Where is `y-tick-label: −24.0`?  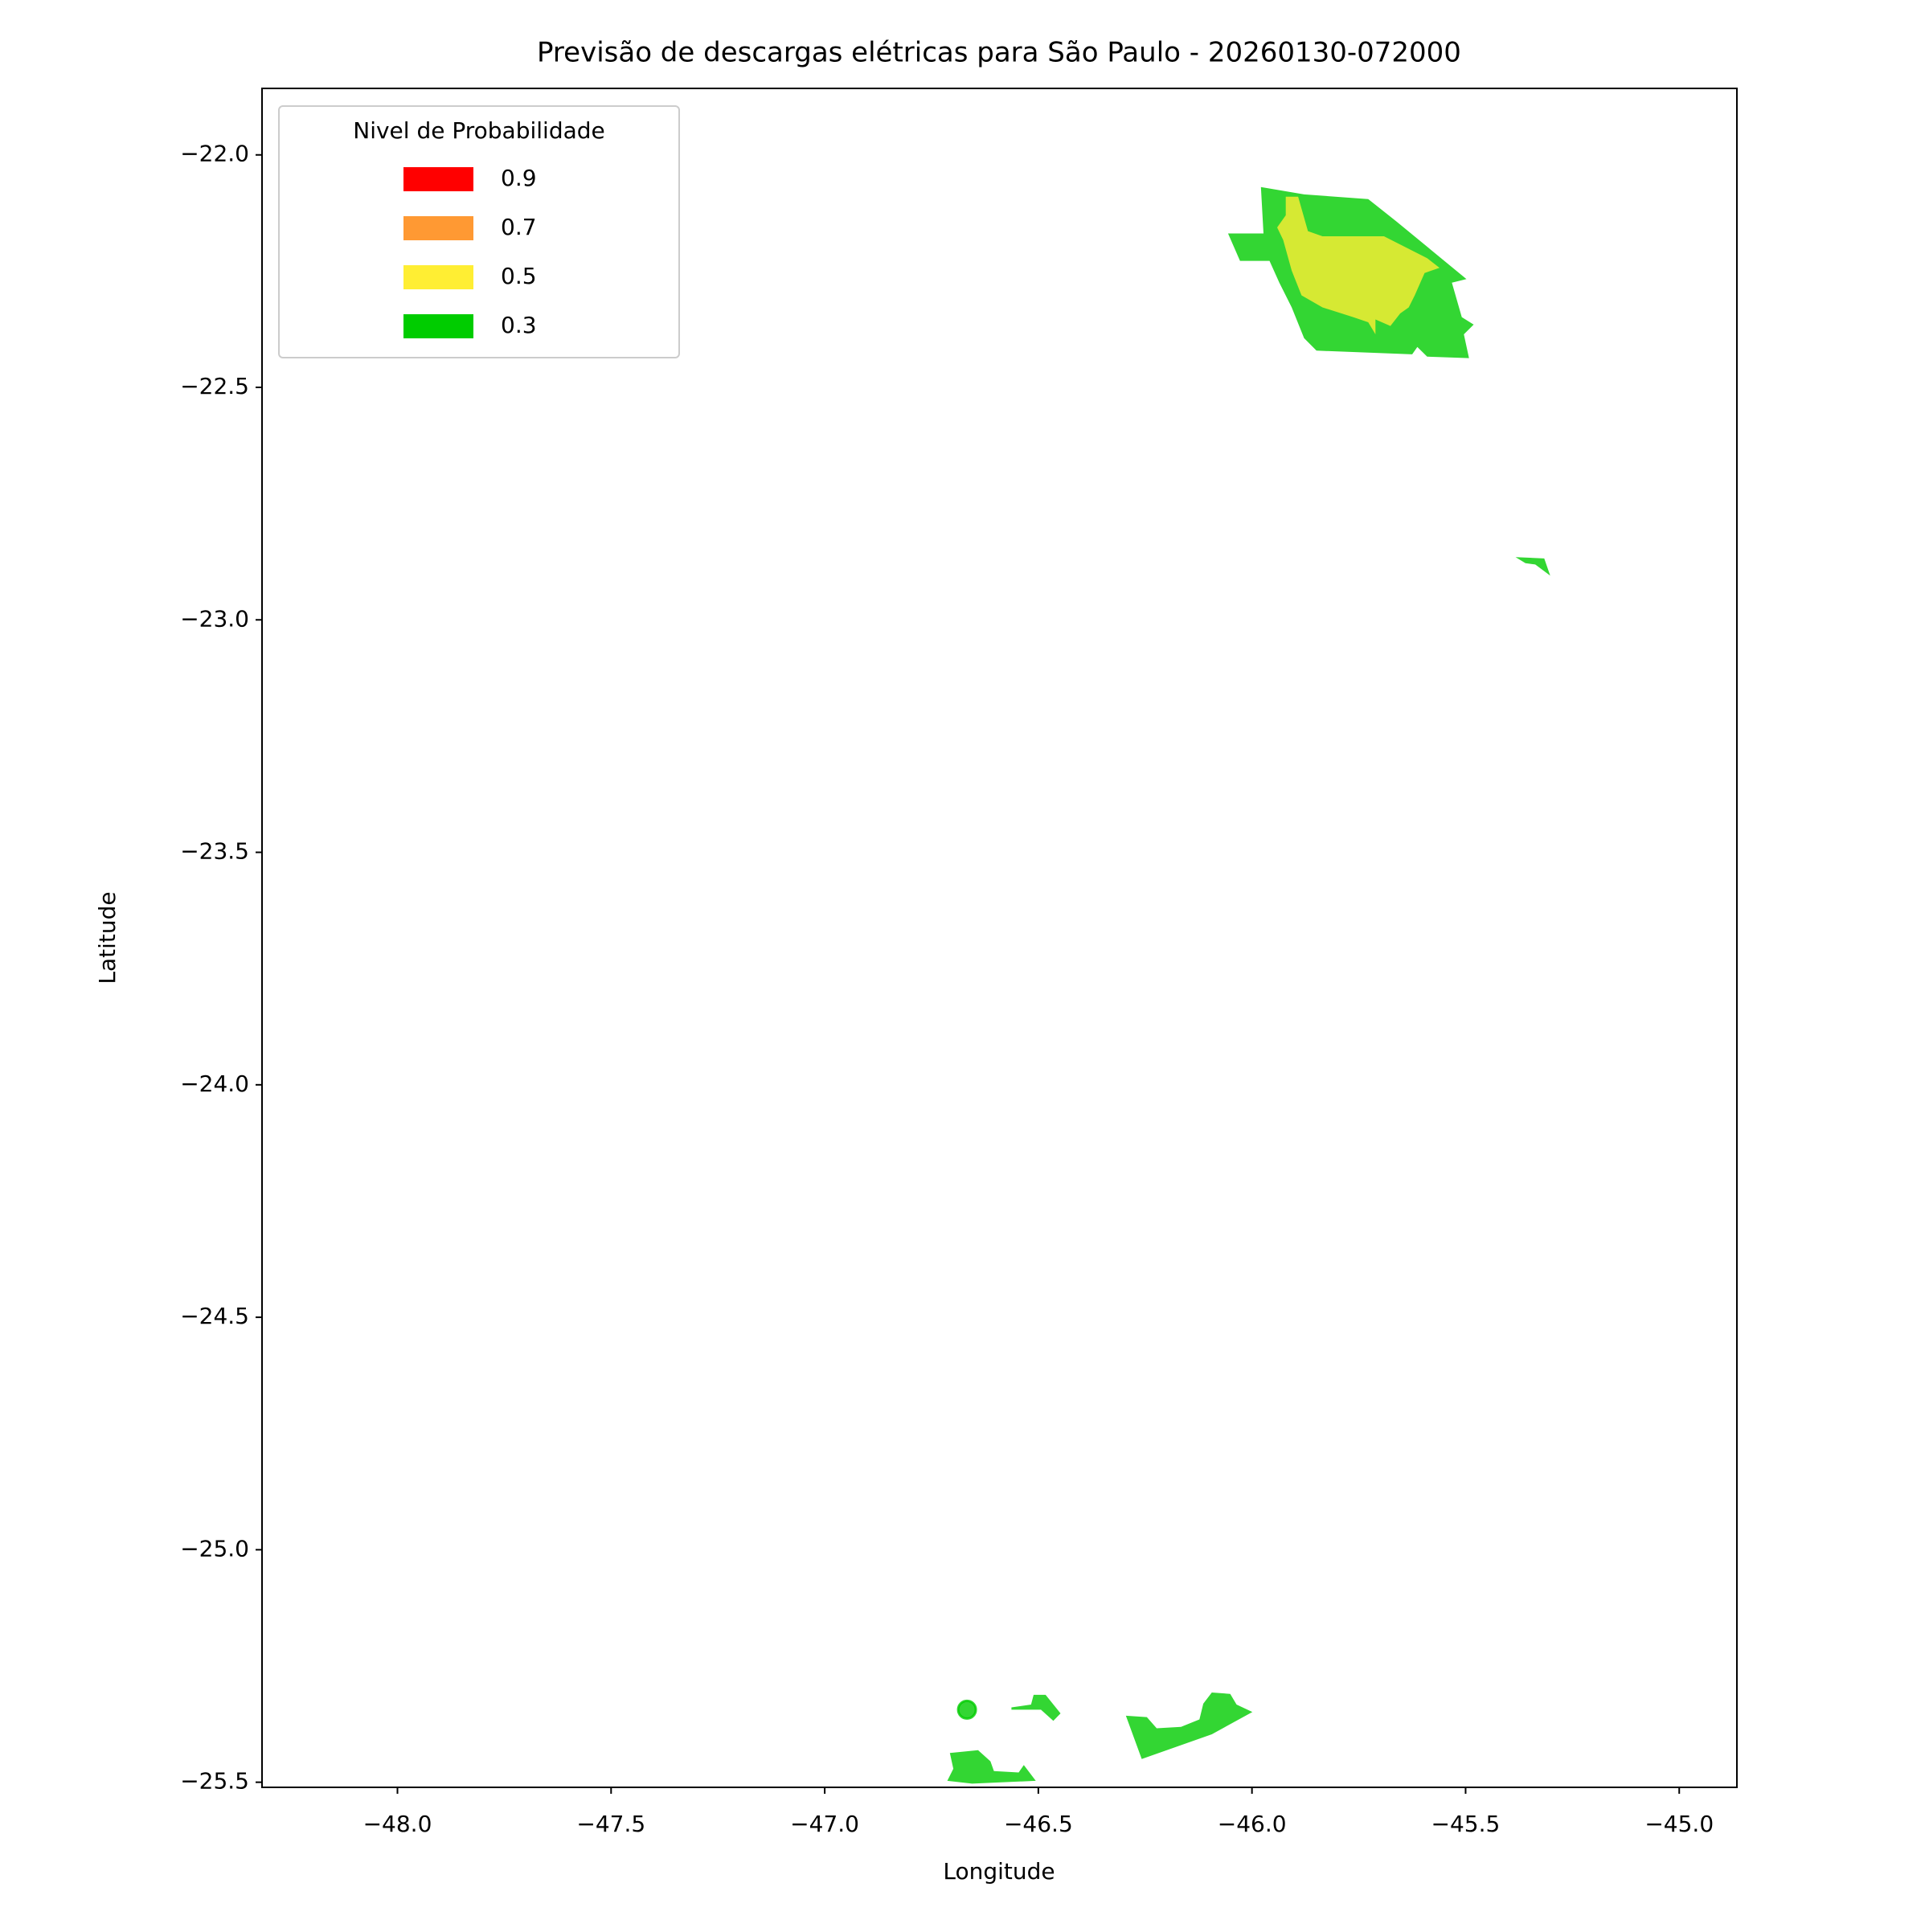
y-tick-label: −24.0 is located at coordinates (214, 1083).